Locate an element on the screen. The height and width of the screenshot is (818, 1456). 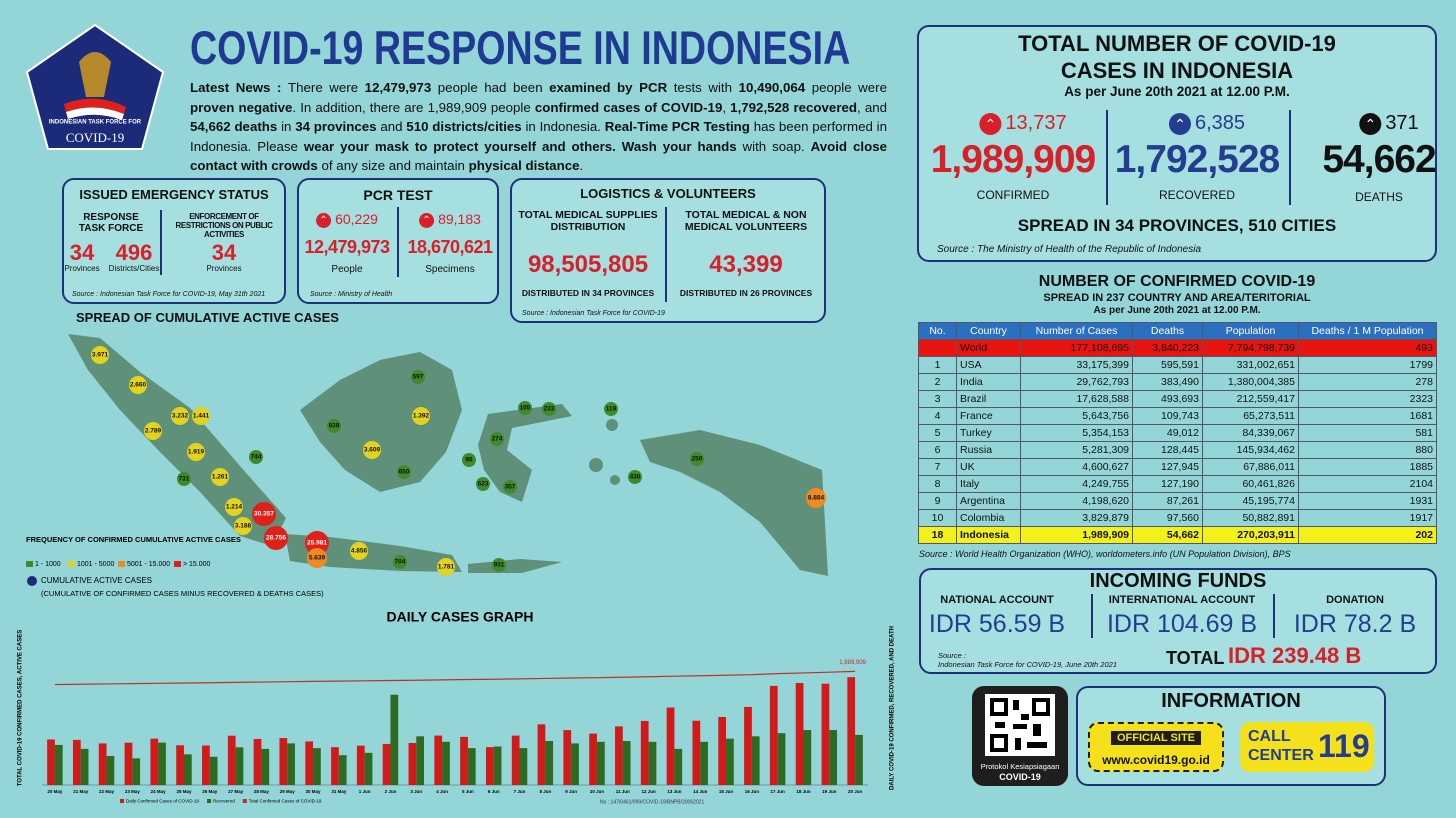
info-title: INFORMATION is located at coordinates (1231, 701).